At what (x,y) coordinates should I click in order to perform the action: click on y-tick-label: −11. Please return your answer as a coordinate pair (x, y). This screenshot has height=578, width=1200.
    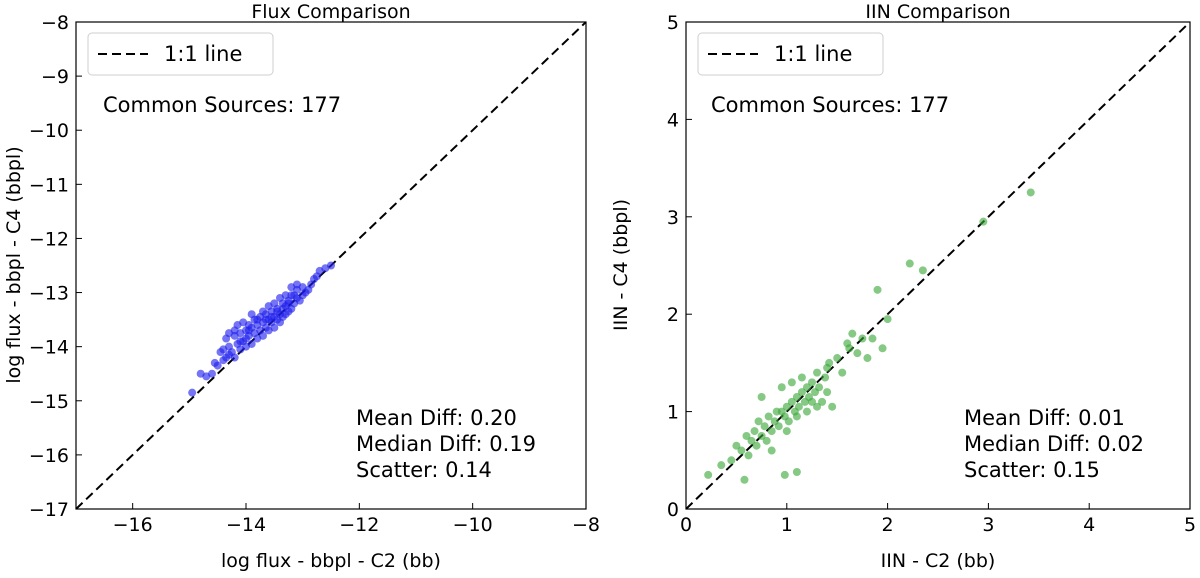
    Looking at the image, I should click on (49, 185).